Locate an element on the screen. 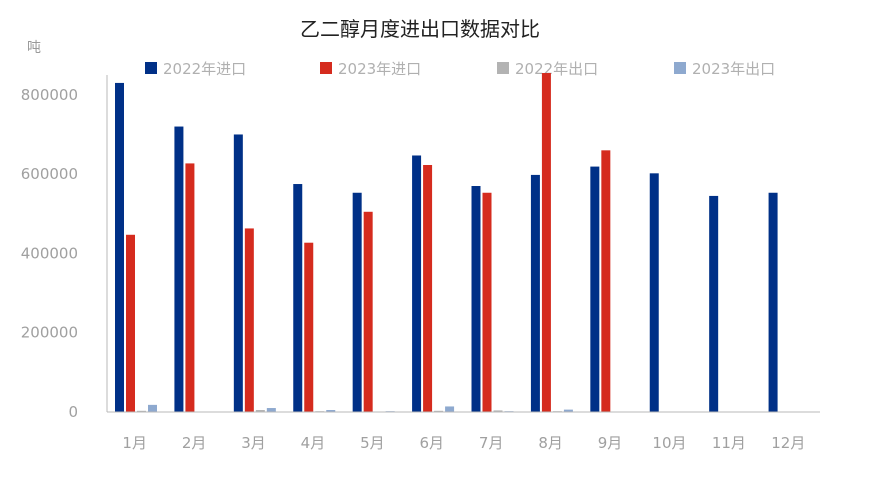  y-tick-label: 0 is located at coordinates (73, 412).